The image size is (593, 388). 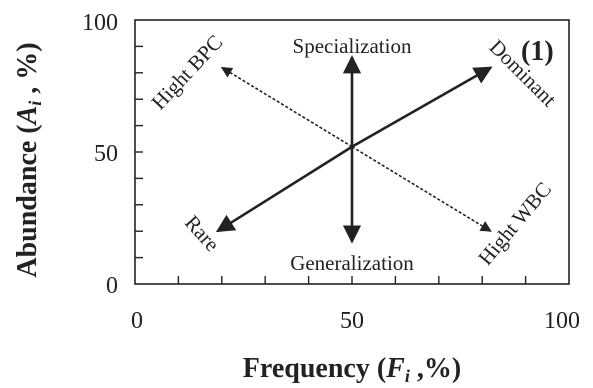 I want to click on y-axis-title-end: , %), so click(x=27, y=71).